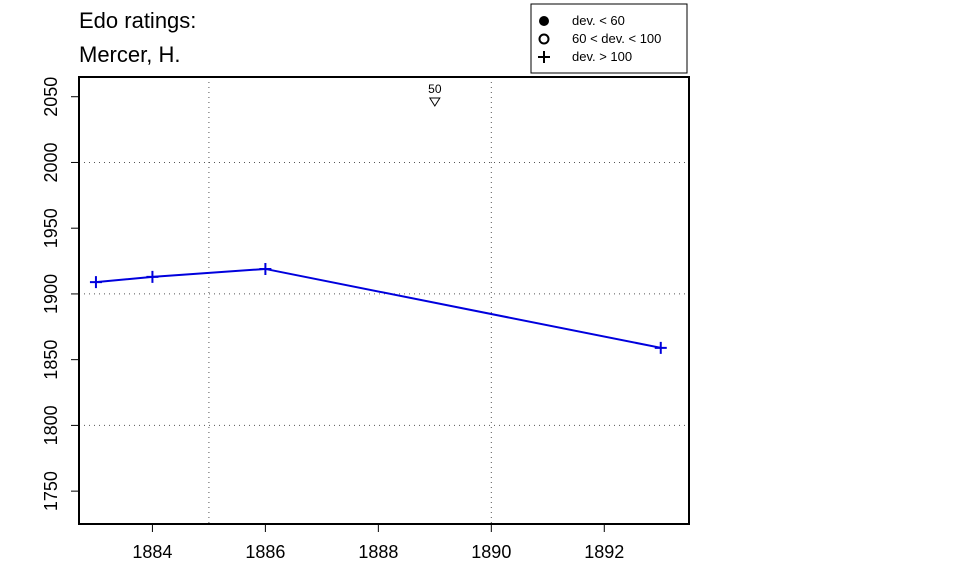  I want to click on legend-filled-circle-icon, so click(544, 21).